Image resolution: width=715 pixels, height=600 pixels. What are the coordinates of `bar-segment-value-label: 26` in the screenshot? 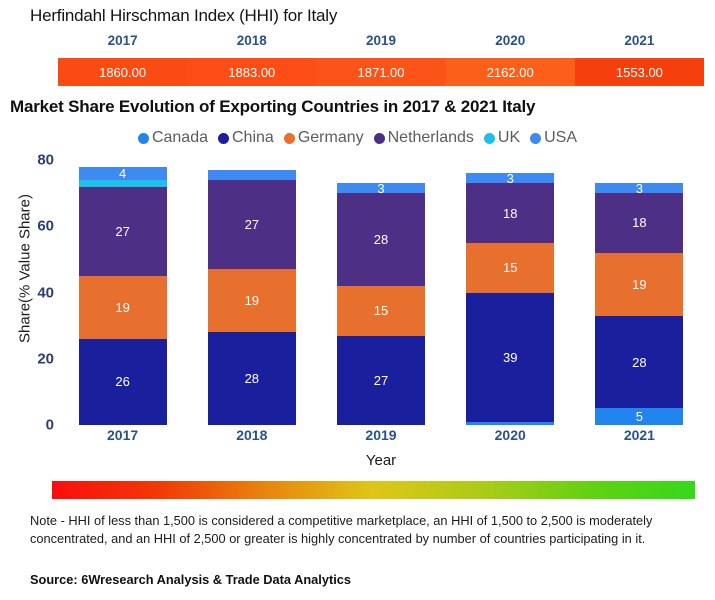 It's located at (122, 382).